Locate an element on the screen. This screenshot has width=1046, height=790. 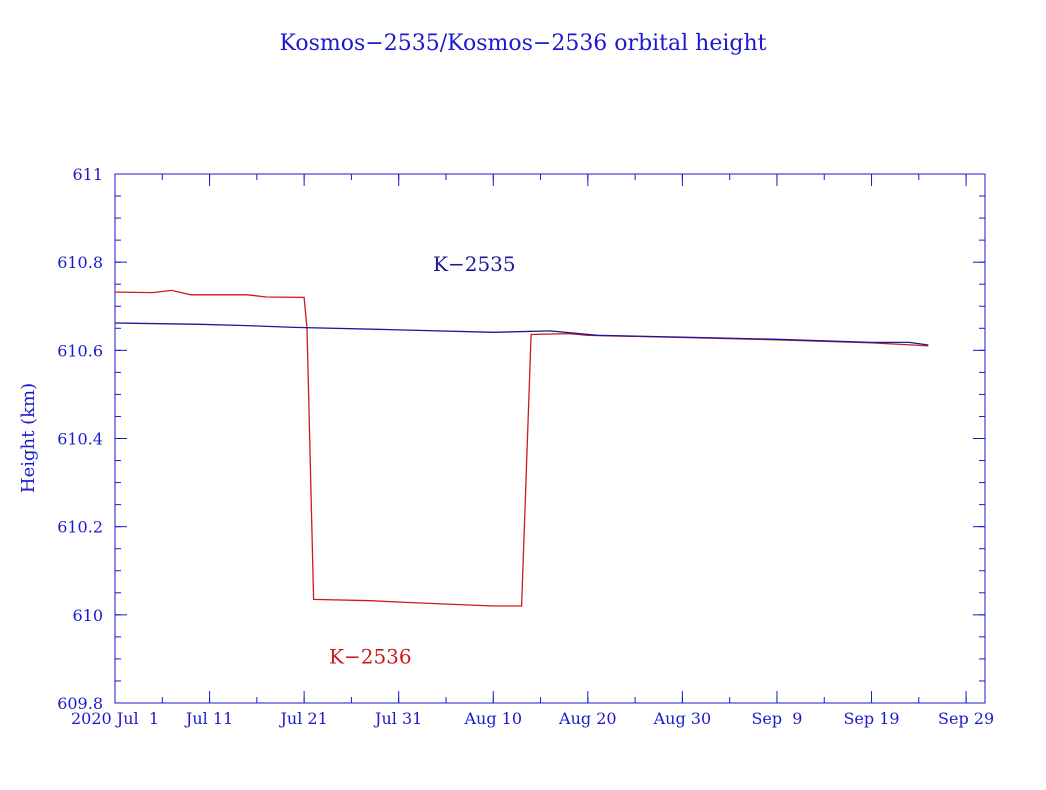
x-tick-label: Jul 31 is located at coordinates (397, 718).